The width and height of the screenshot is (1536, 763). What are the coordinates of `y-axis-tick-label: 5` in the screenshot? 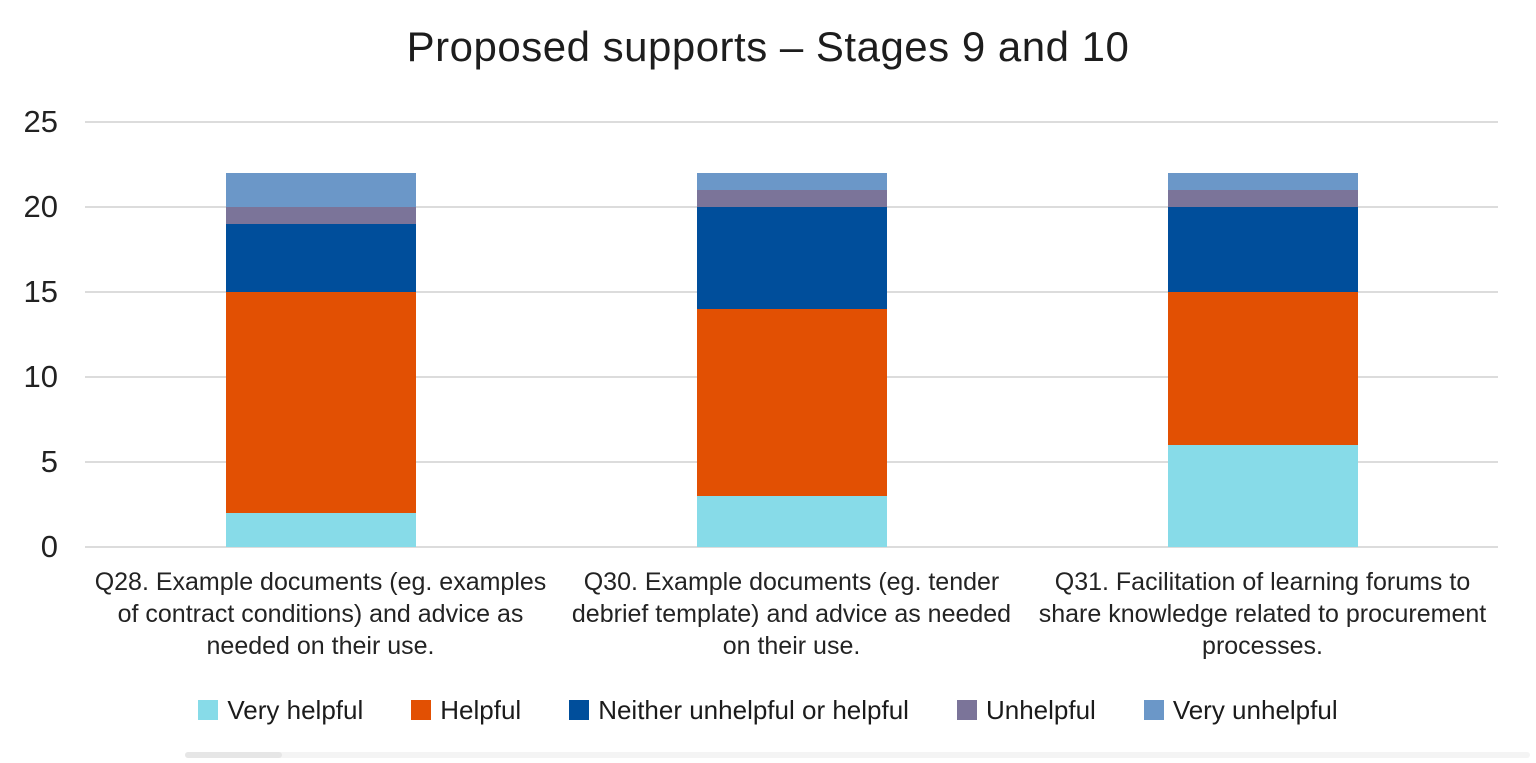 It's located at (49, 461).